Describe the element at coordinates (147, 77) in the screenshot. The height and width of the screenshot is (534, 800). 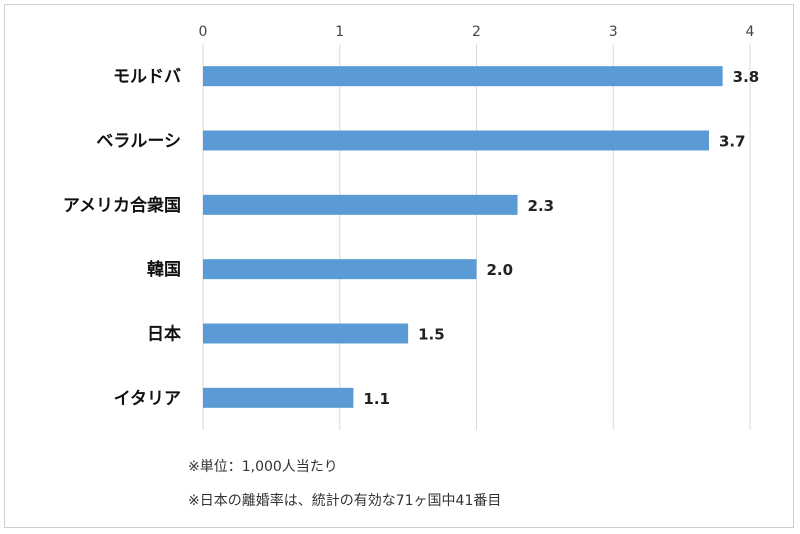
I see `category-label: モルドバ` at that location.